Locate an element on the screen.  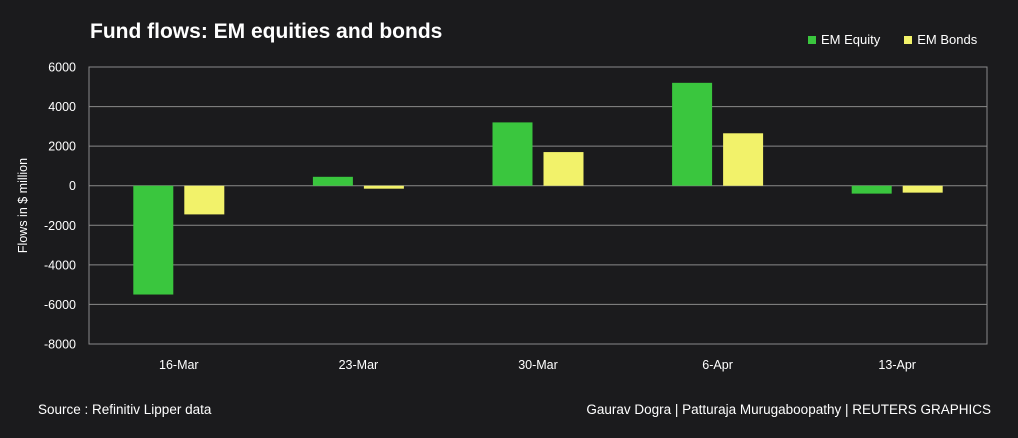
legend-label-em-equity: EM Equity is located at coordinates (851, 39).